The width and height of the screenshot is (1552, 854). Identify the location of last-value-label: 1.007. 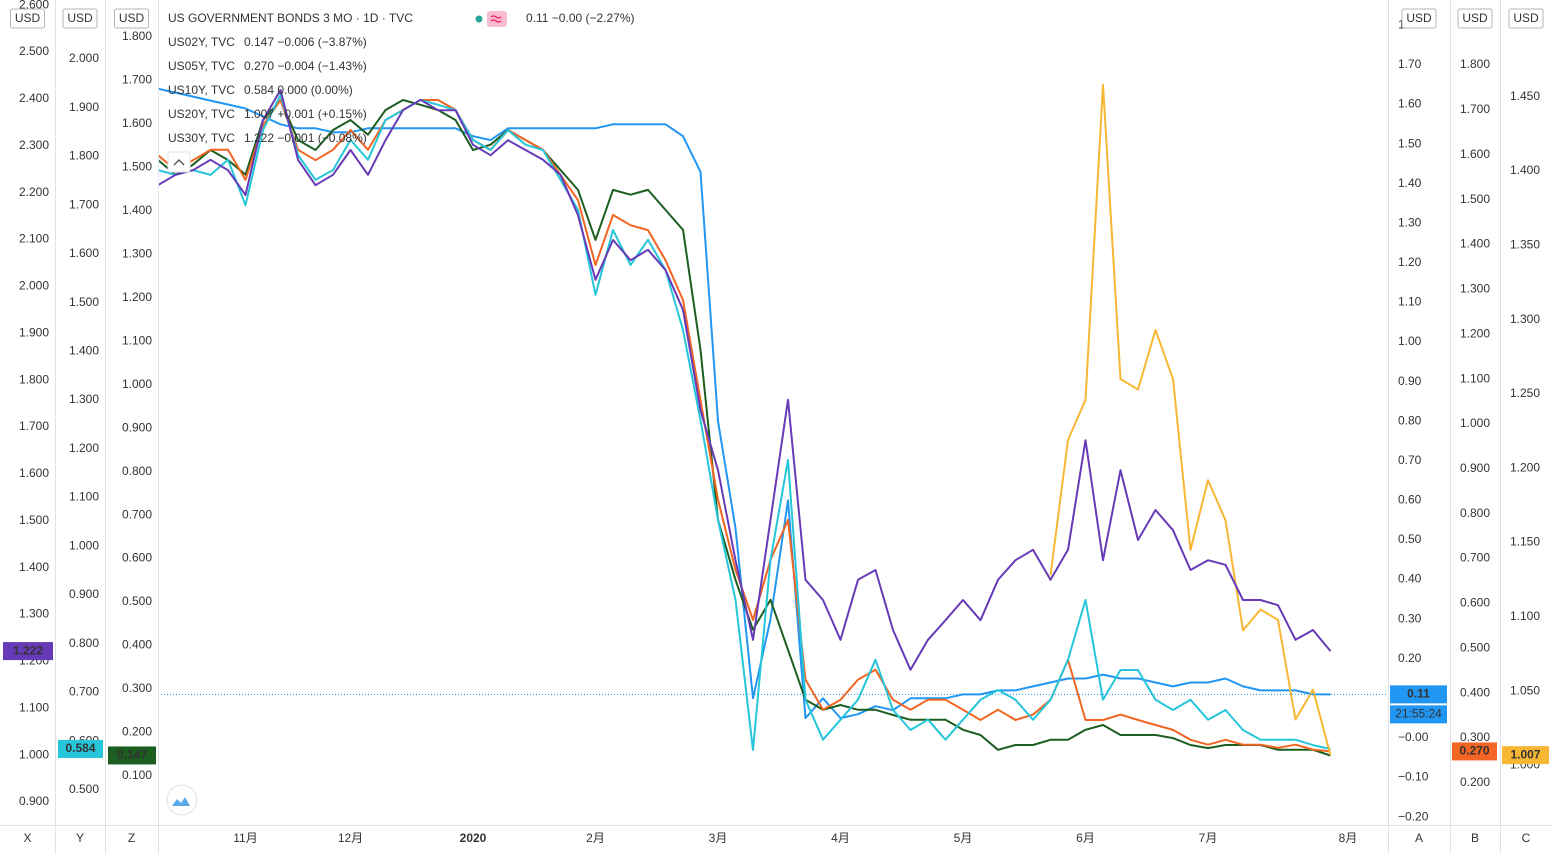
(1525, 754).